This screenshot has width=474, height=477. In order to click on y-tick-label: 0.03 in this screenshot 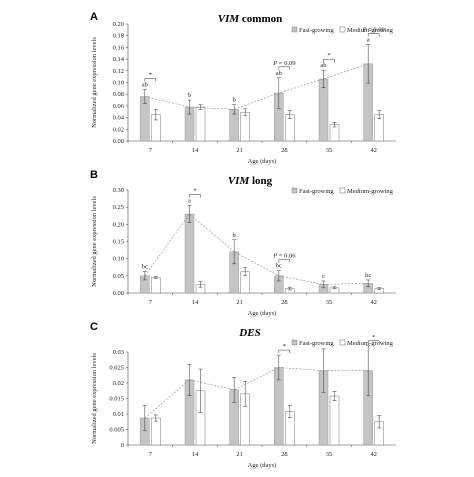, I will do `click(118, 352)`.